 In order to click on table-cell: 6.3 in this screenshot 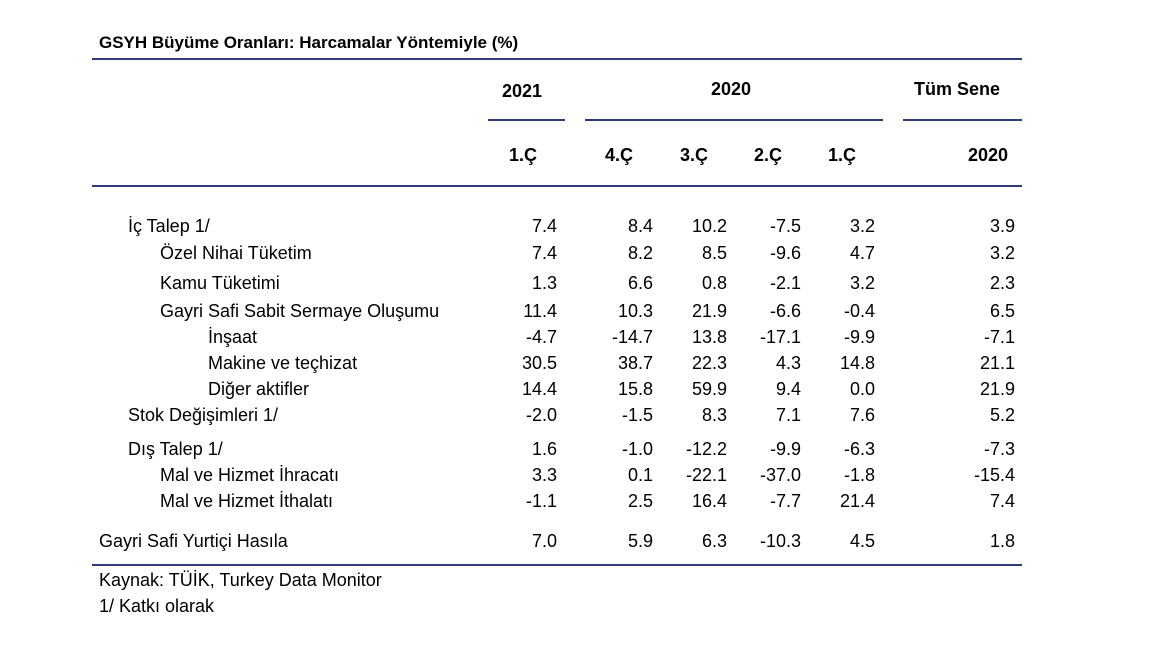, I will do `click(714, 541)`.